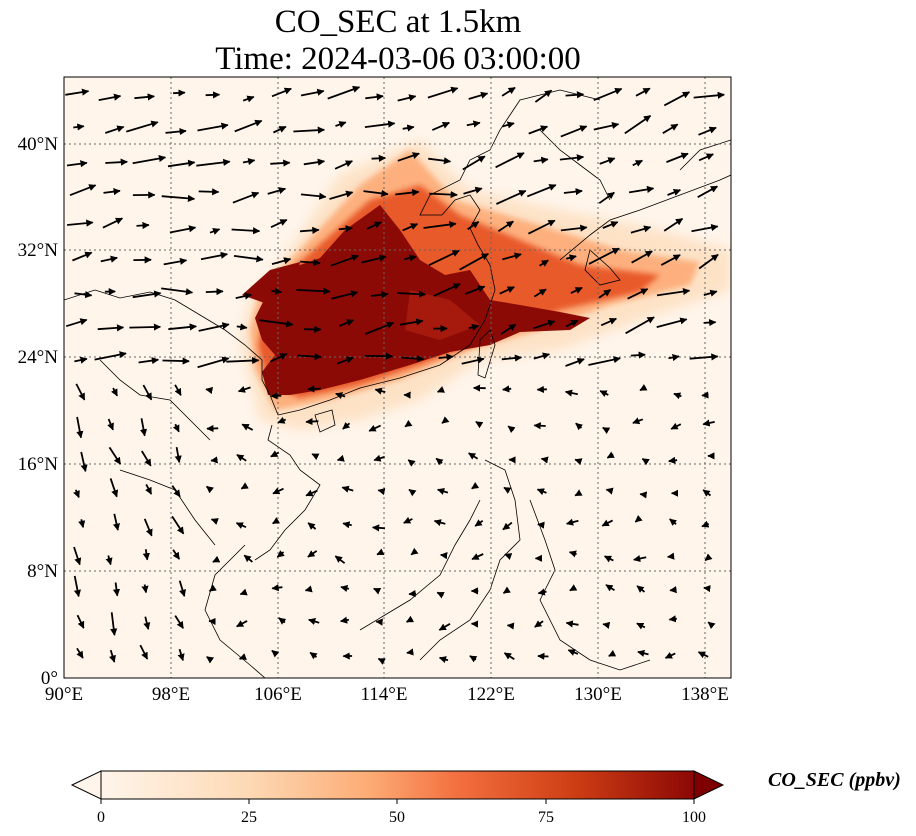  I want to click on colorbar-tick-label: 25, so click(249, 817).